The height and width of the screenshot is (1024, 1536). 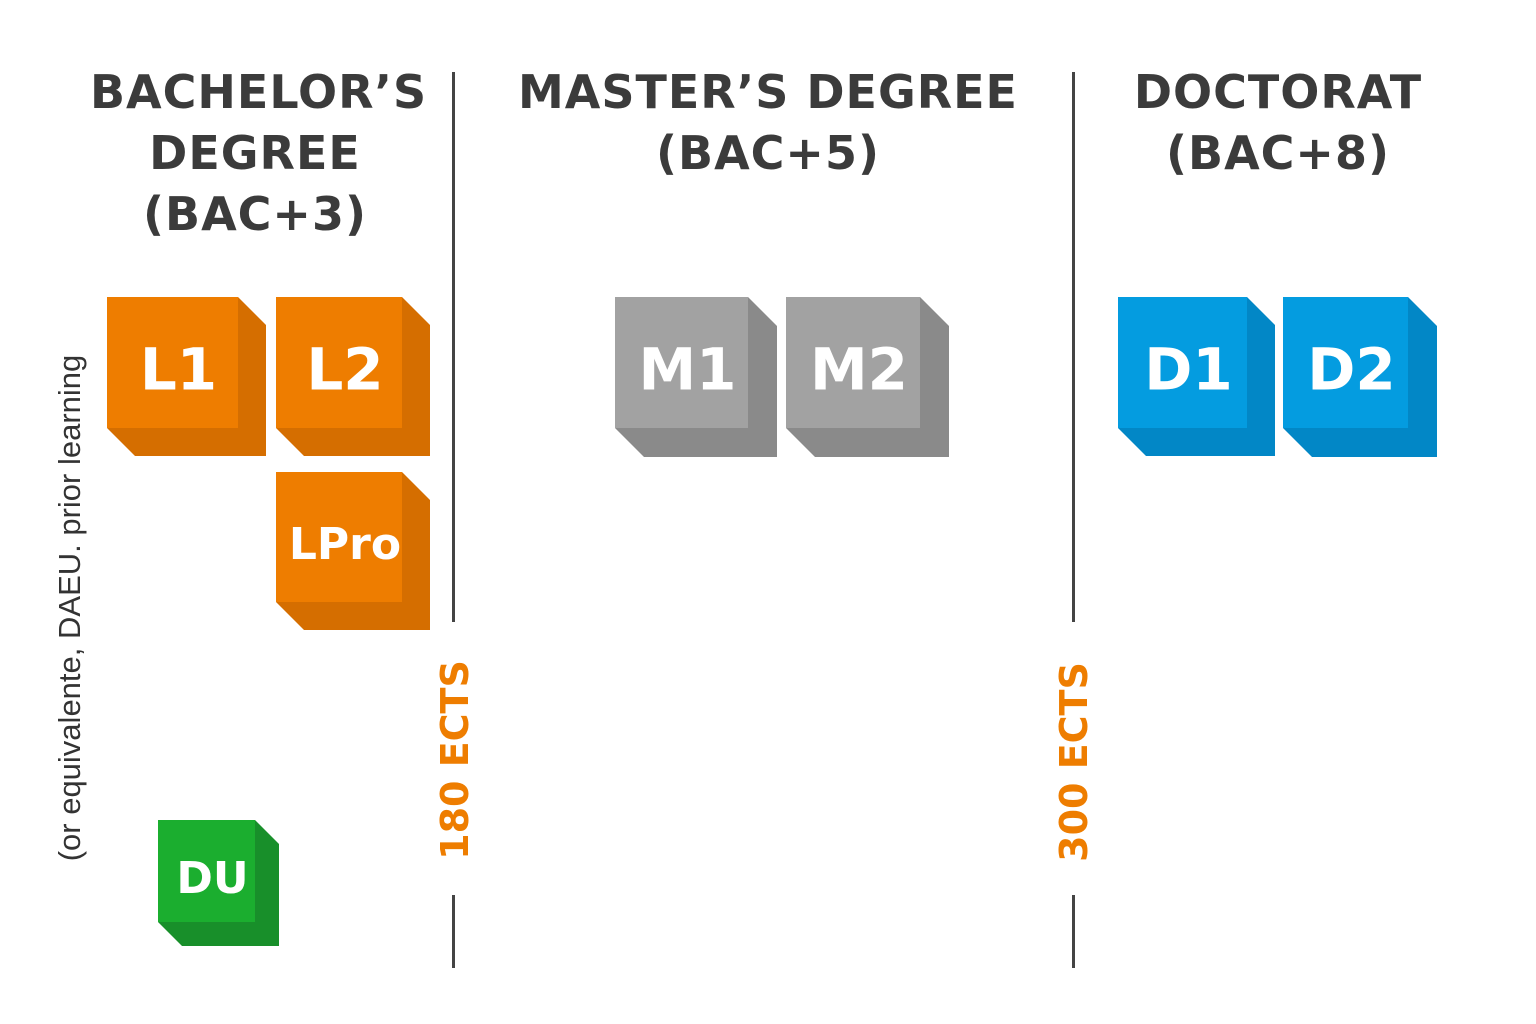 I want to click on title-line: (BAC+5), so click(x=768, y=153).